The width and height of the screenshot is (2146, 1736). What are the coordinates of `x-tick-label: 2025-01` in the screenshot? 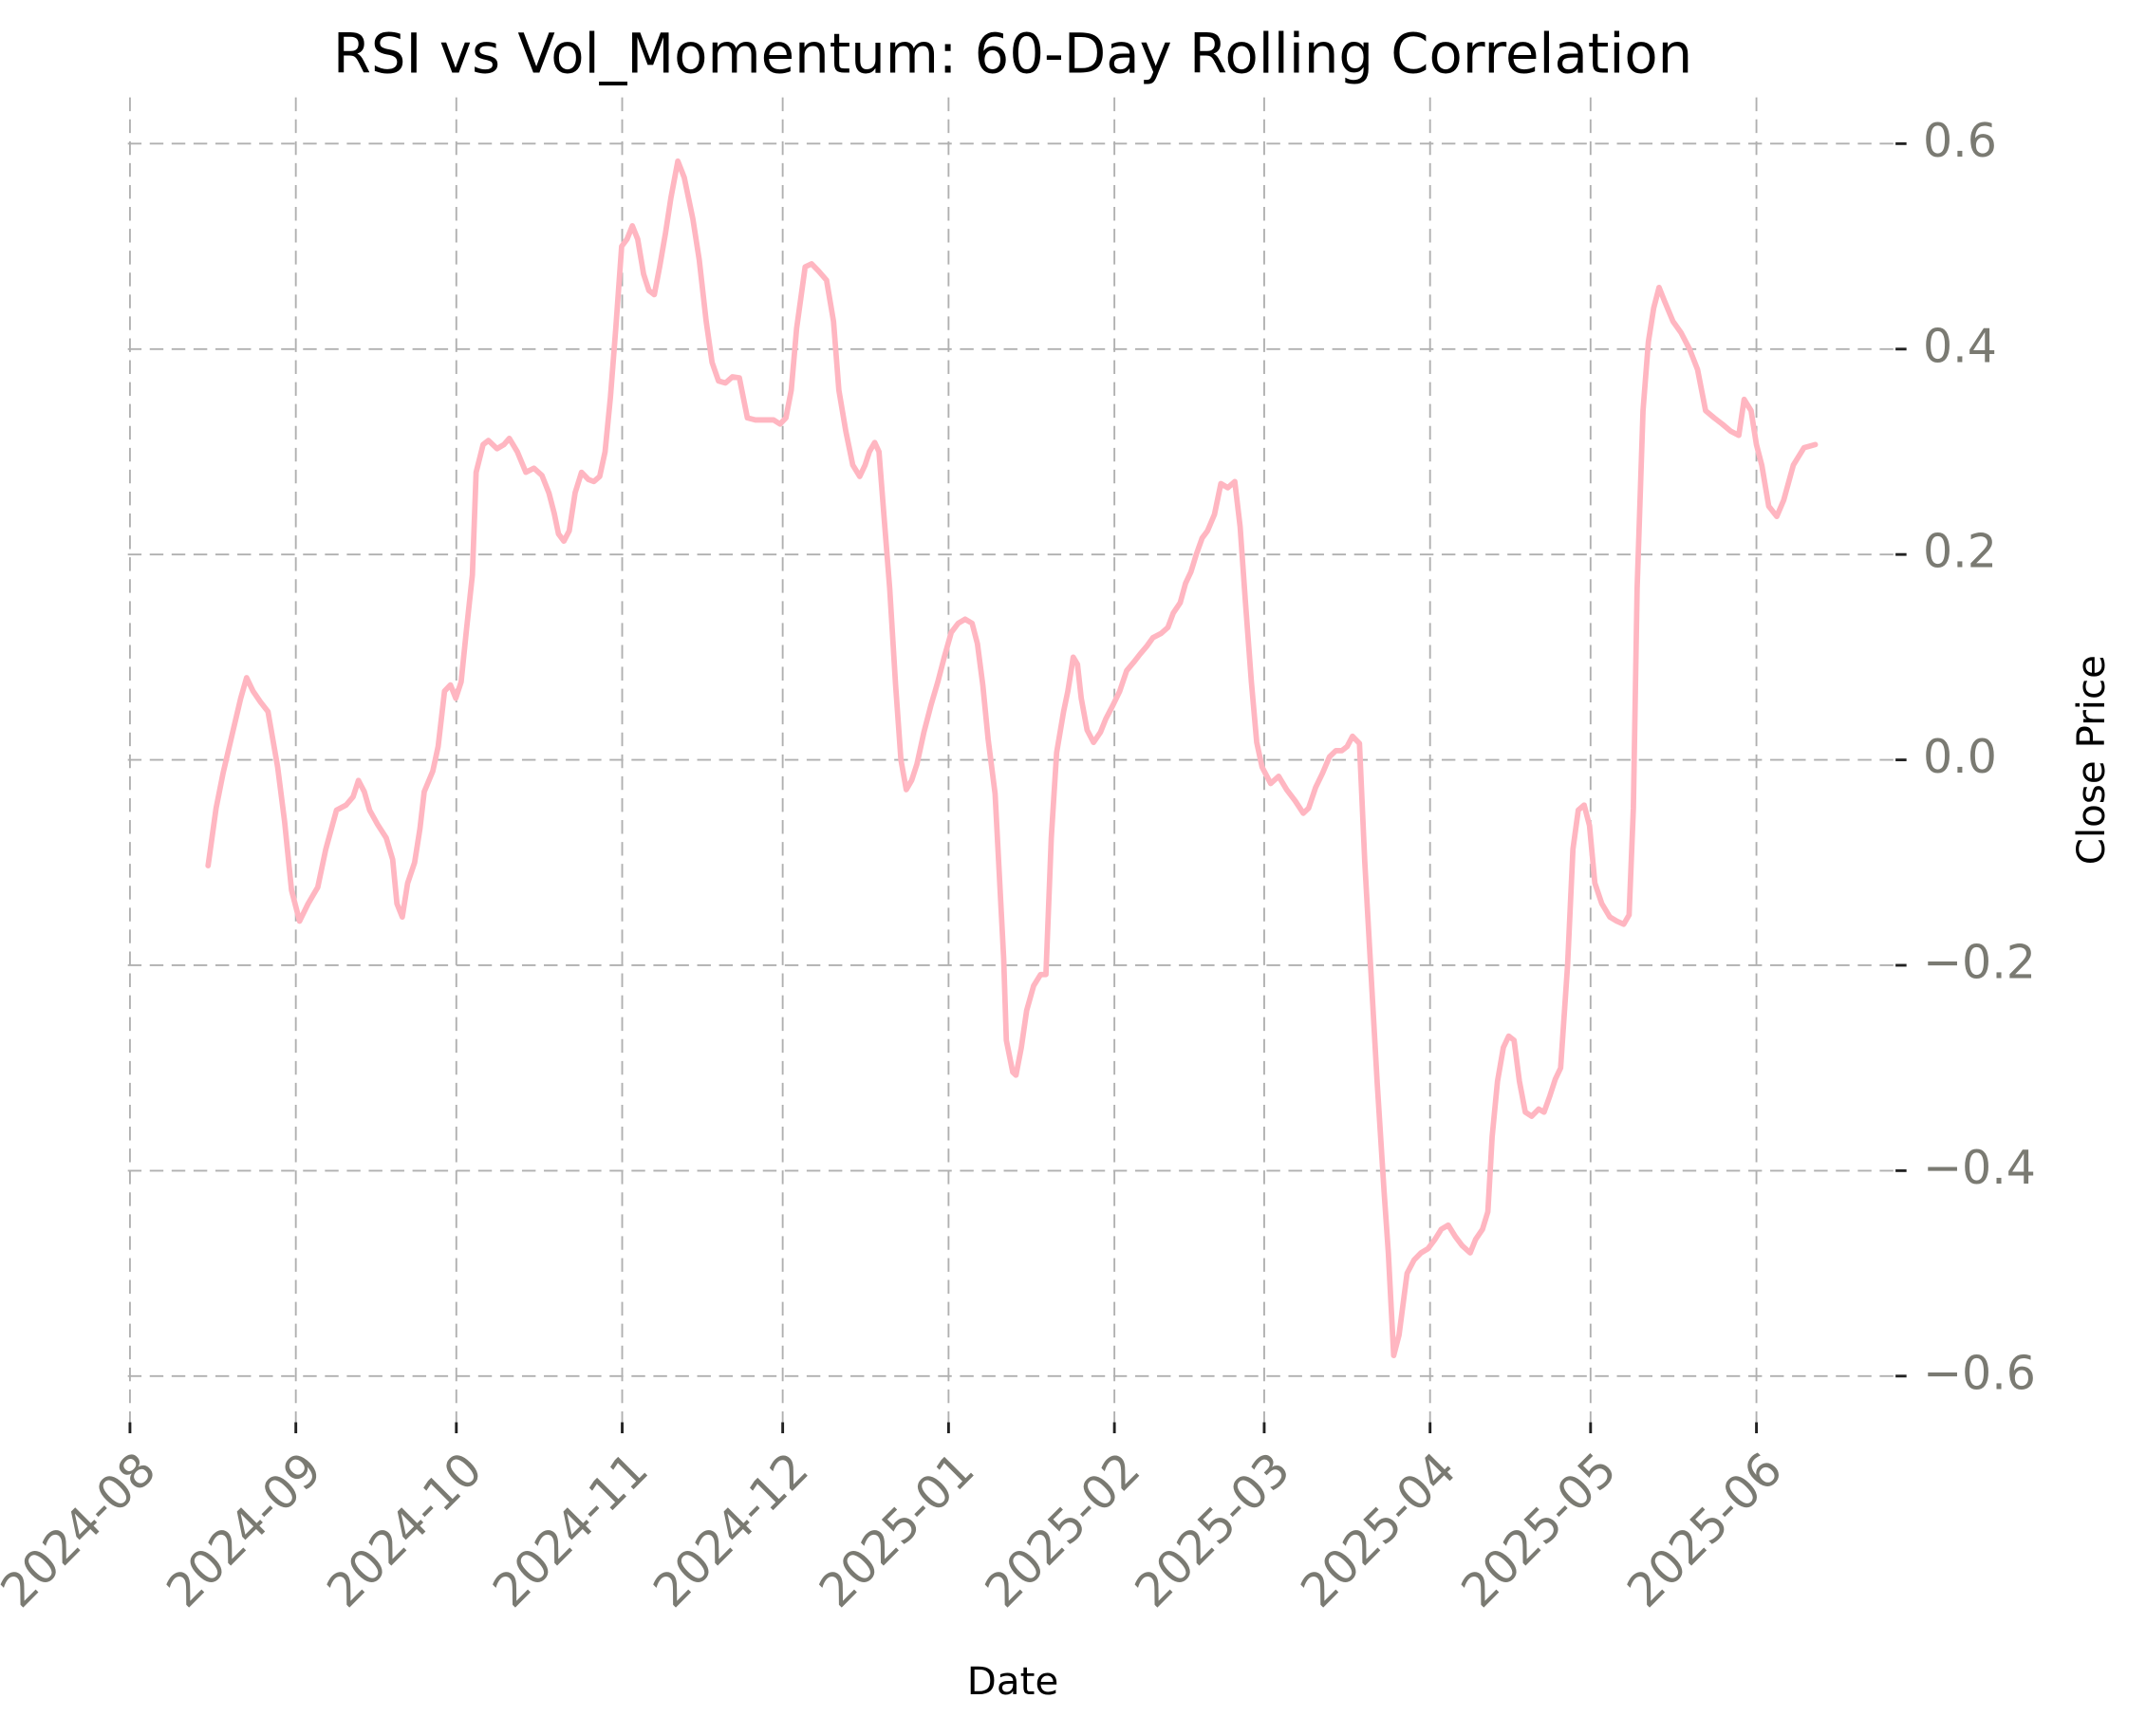 It's located at (897, 1530).